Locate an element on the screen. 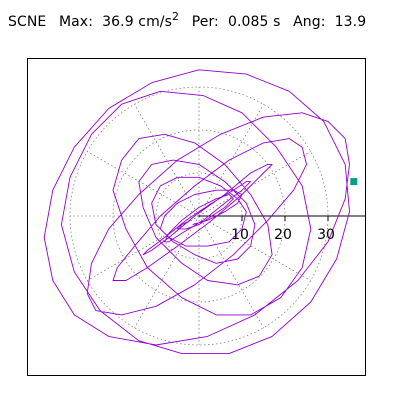 The image size is (400, 400). component-label: SCNE is located at coordinates (27, 22).